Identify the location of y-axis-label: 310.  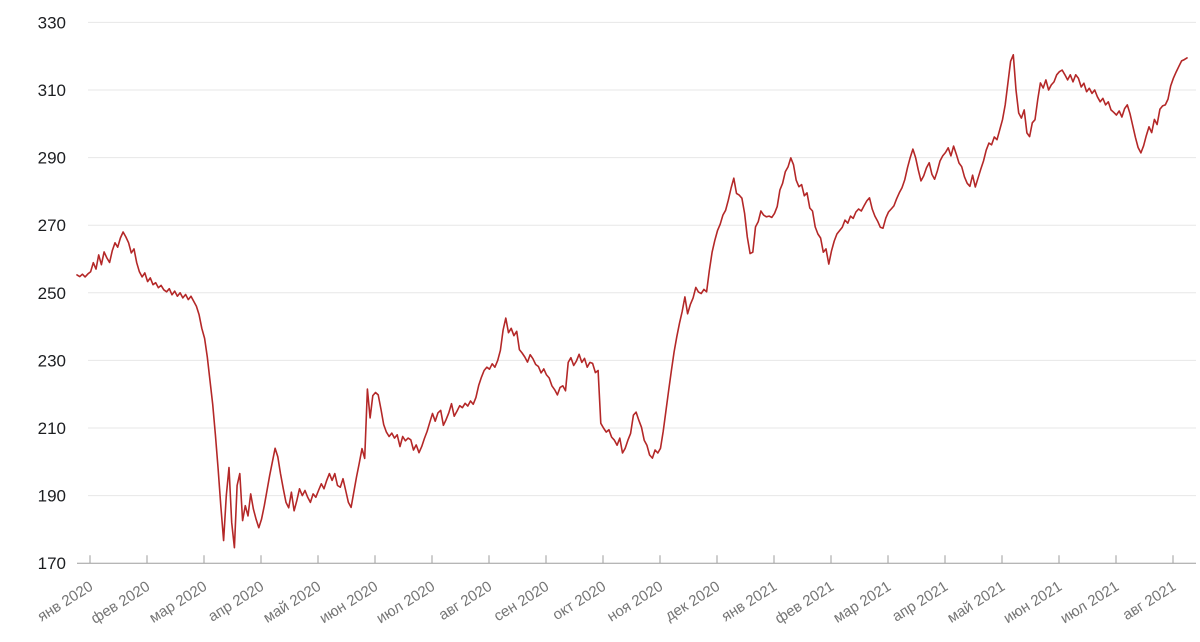
(52, 90).